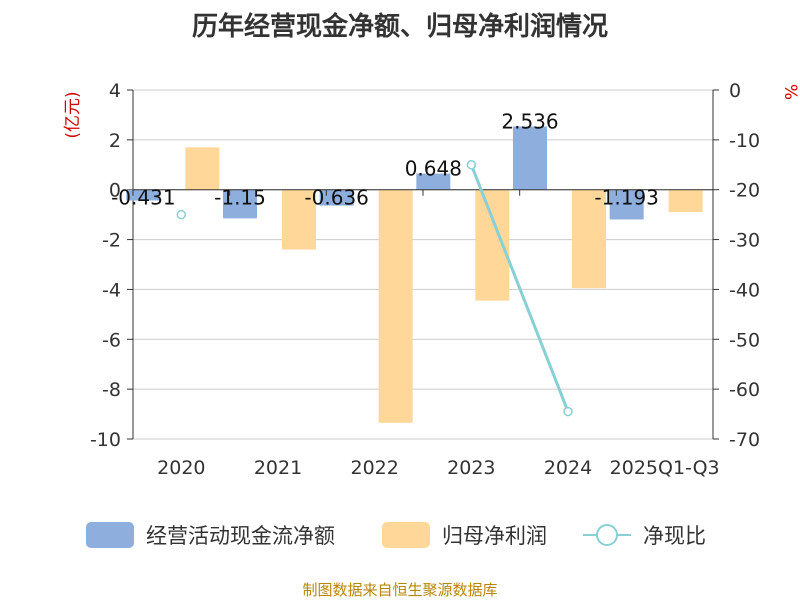  I want to click on legend-swatch-cash-flow, so click(110, 535).